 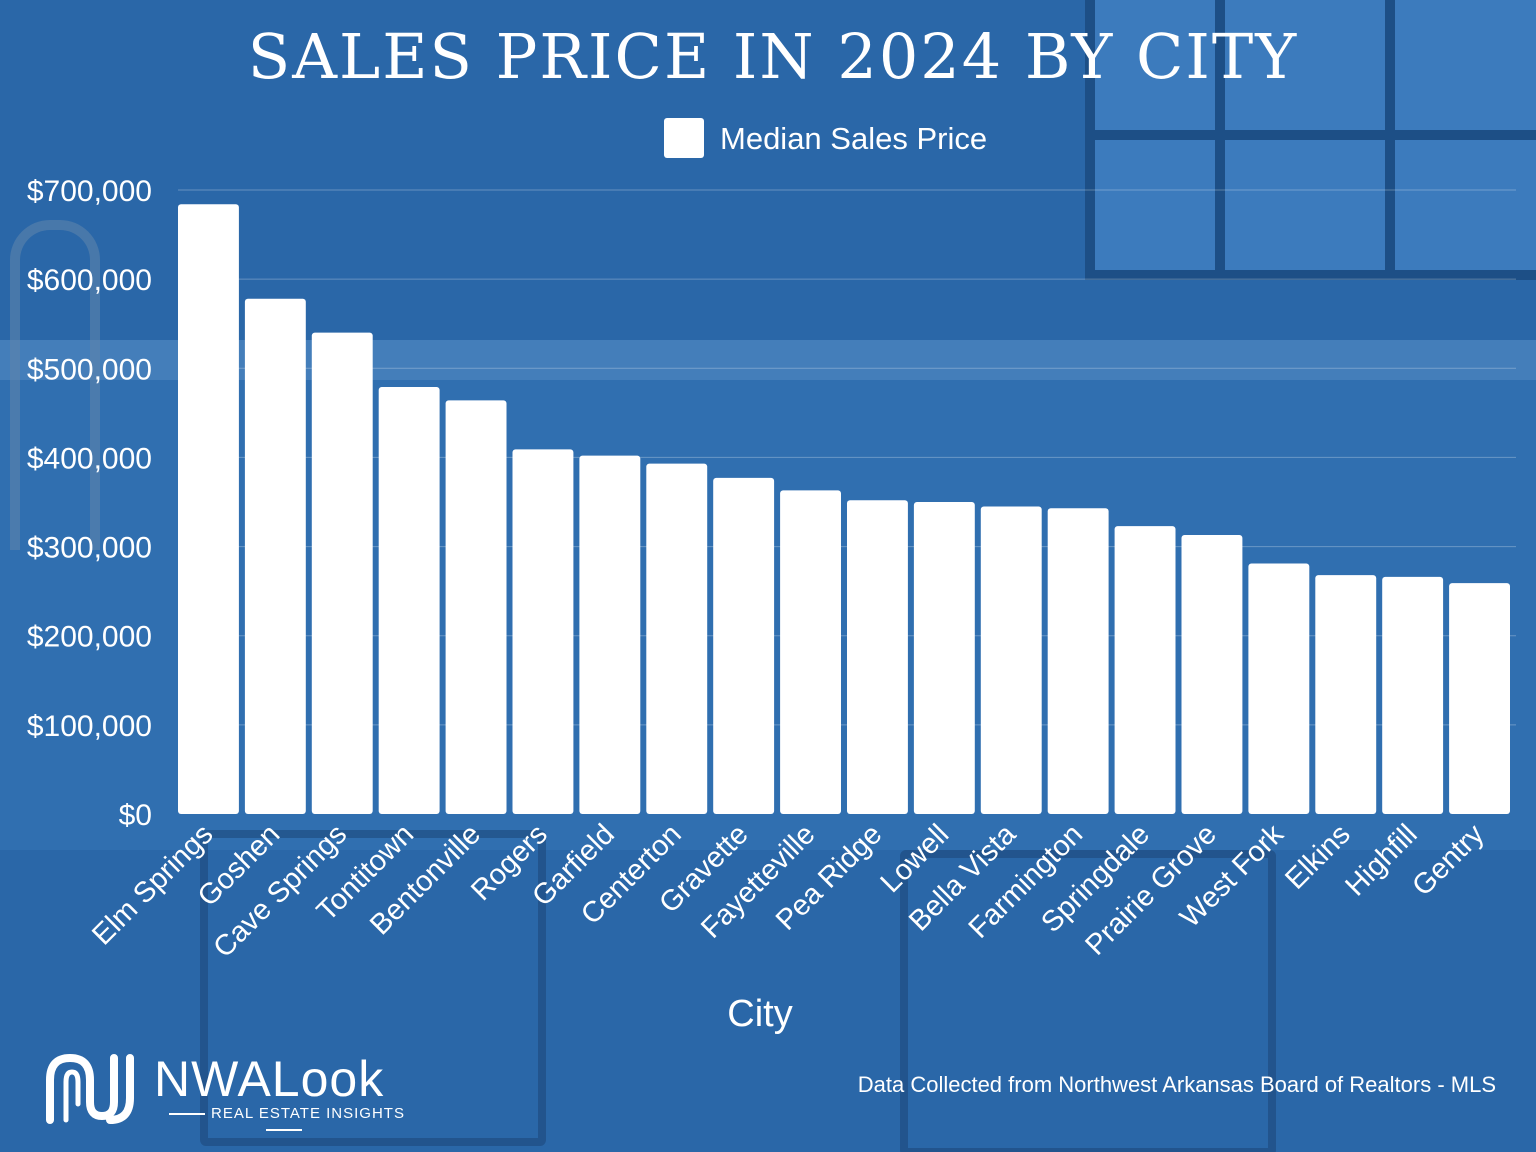 What do you see at coordinates (284, 1122) in the screenshot?
I see `logo-tagline: REAL ESTATE INSIGHTS` at bounding box center [284, 1122].